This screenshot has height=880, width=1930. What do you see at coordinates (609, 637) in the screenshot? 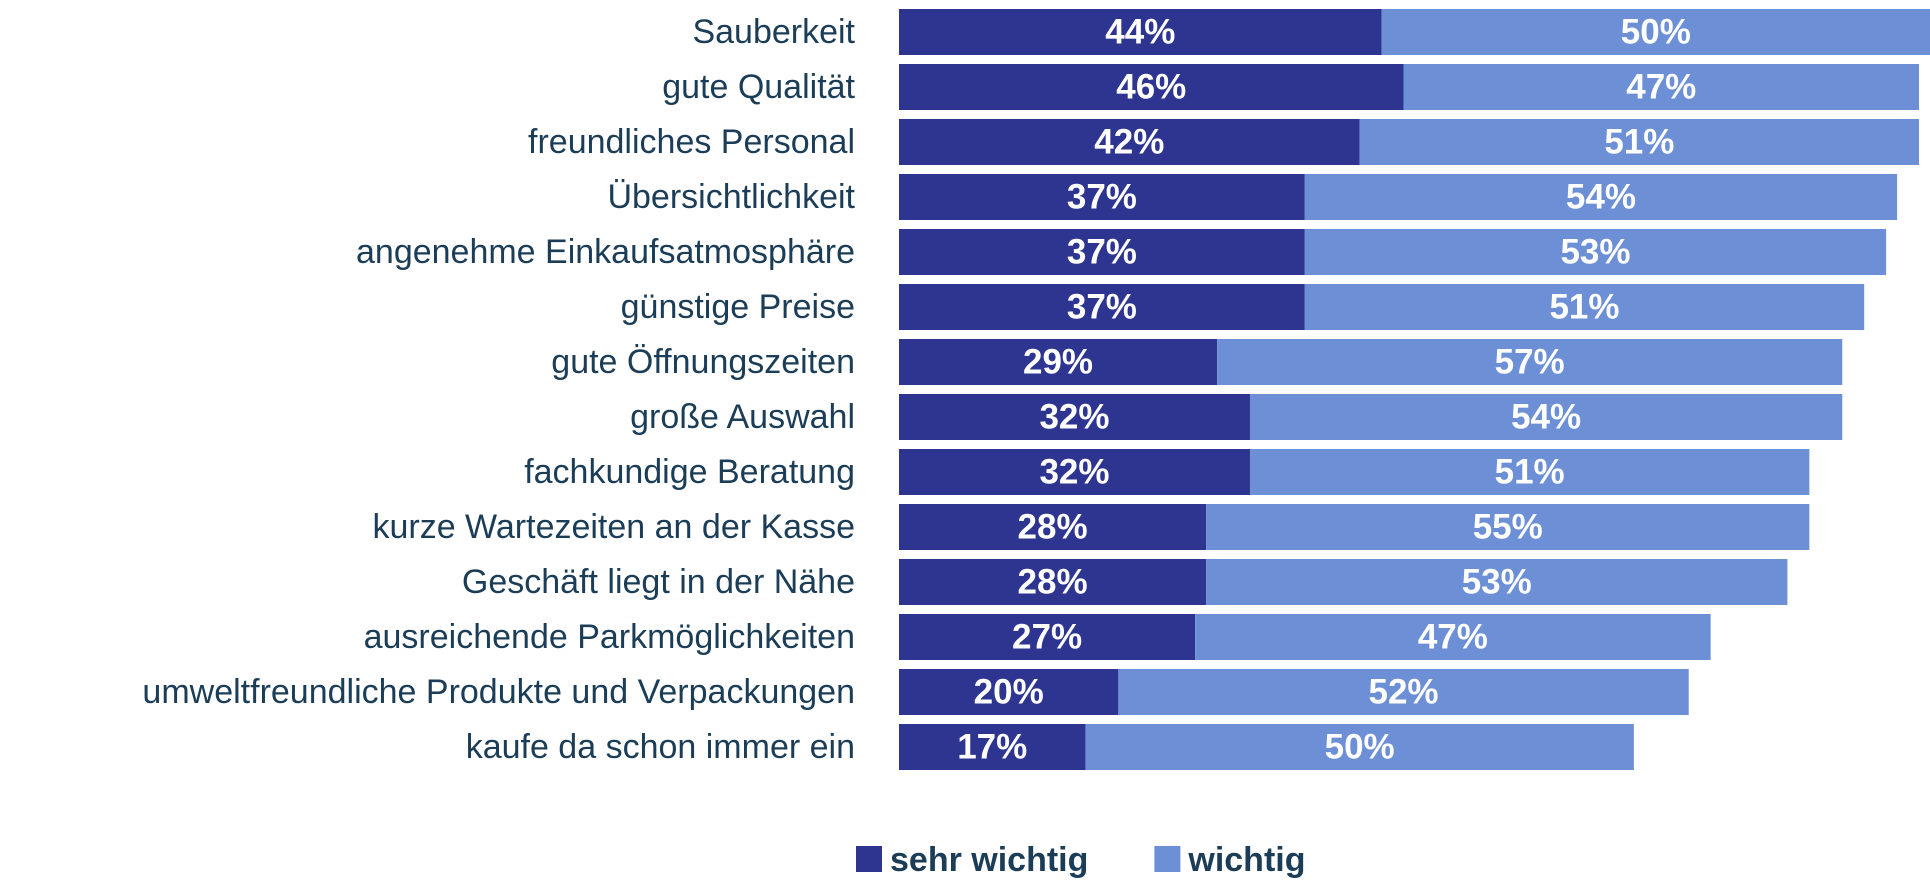
I see `category-label: ausreichende Parkmöglichkeiten` at bounding box center [609, 637].